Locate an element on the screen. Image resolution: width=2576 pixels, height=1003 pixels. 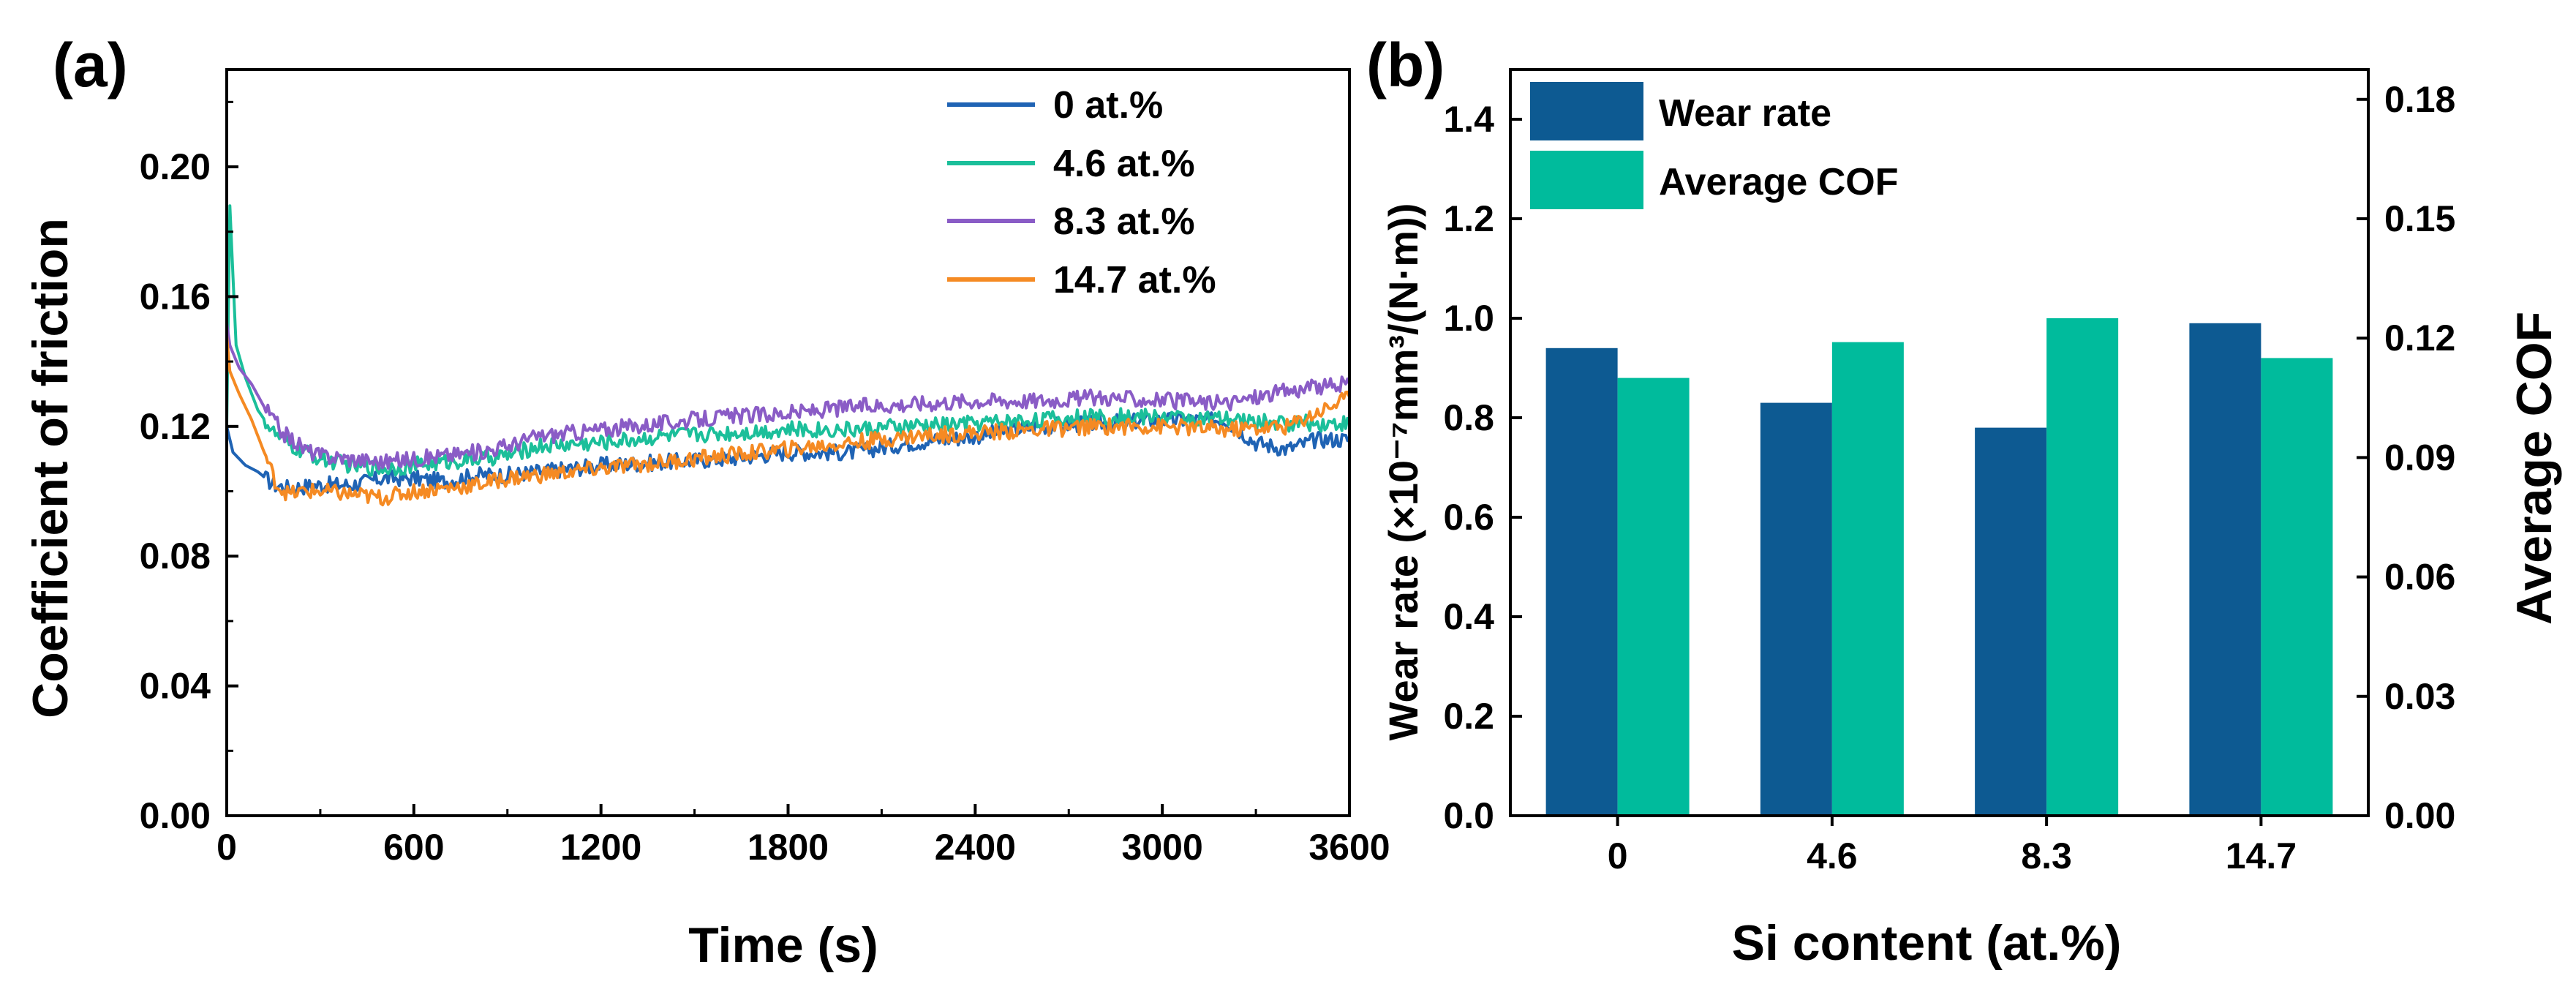
legend-swatch-wear is located at coordinates (1586, 111).